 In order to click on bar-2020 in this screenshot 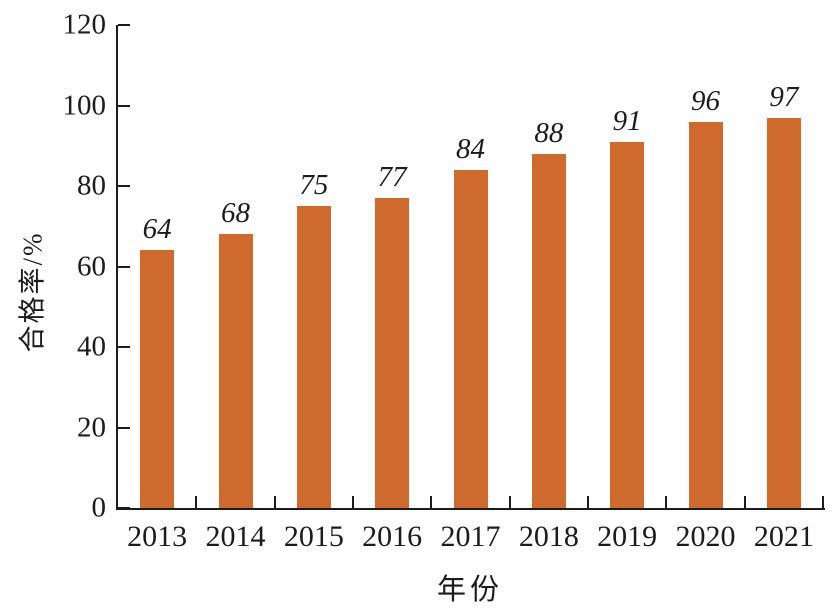, I will do `click(705, 315)`.